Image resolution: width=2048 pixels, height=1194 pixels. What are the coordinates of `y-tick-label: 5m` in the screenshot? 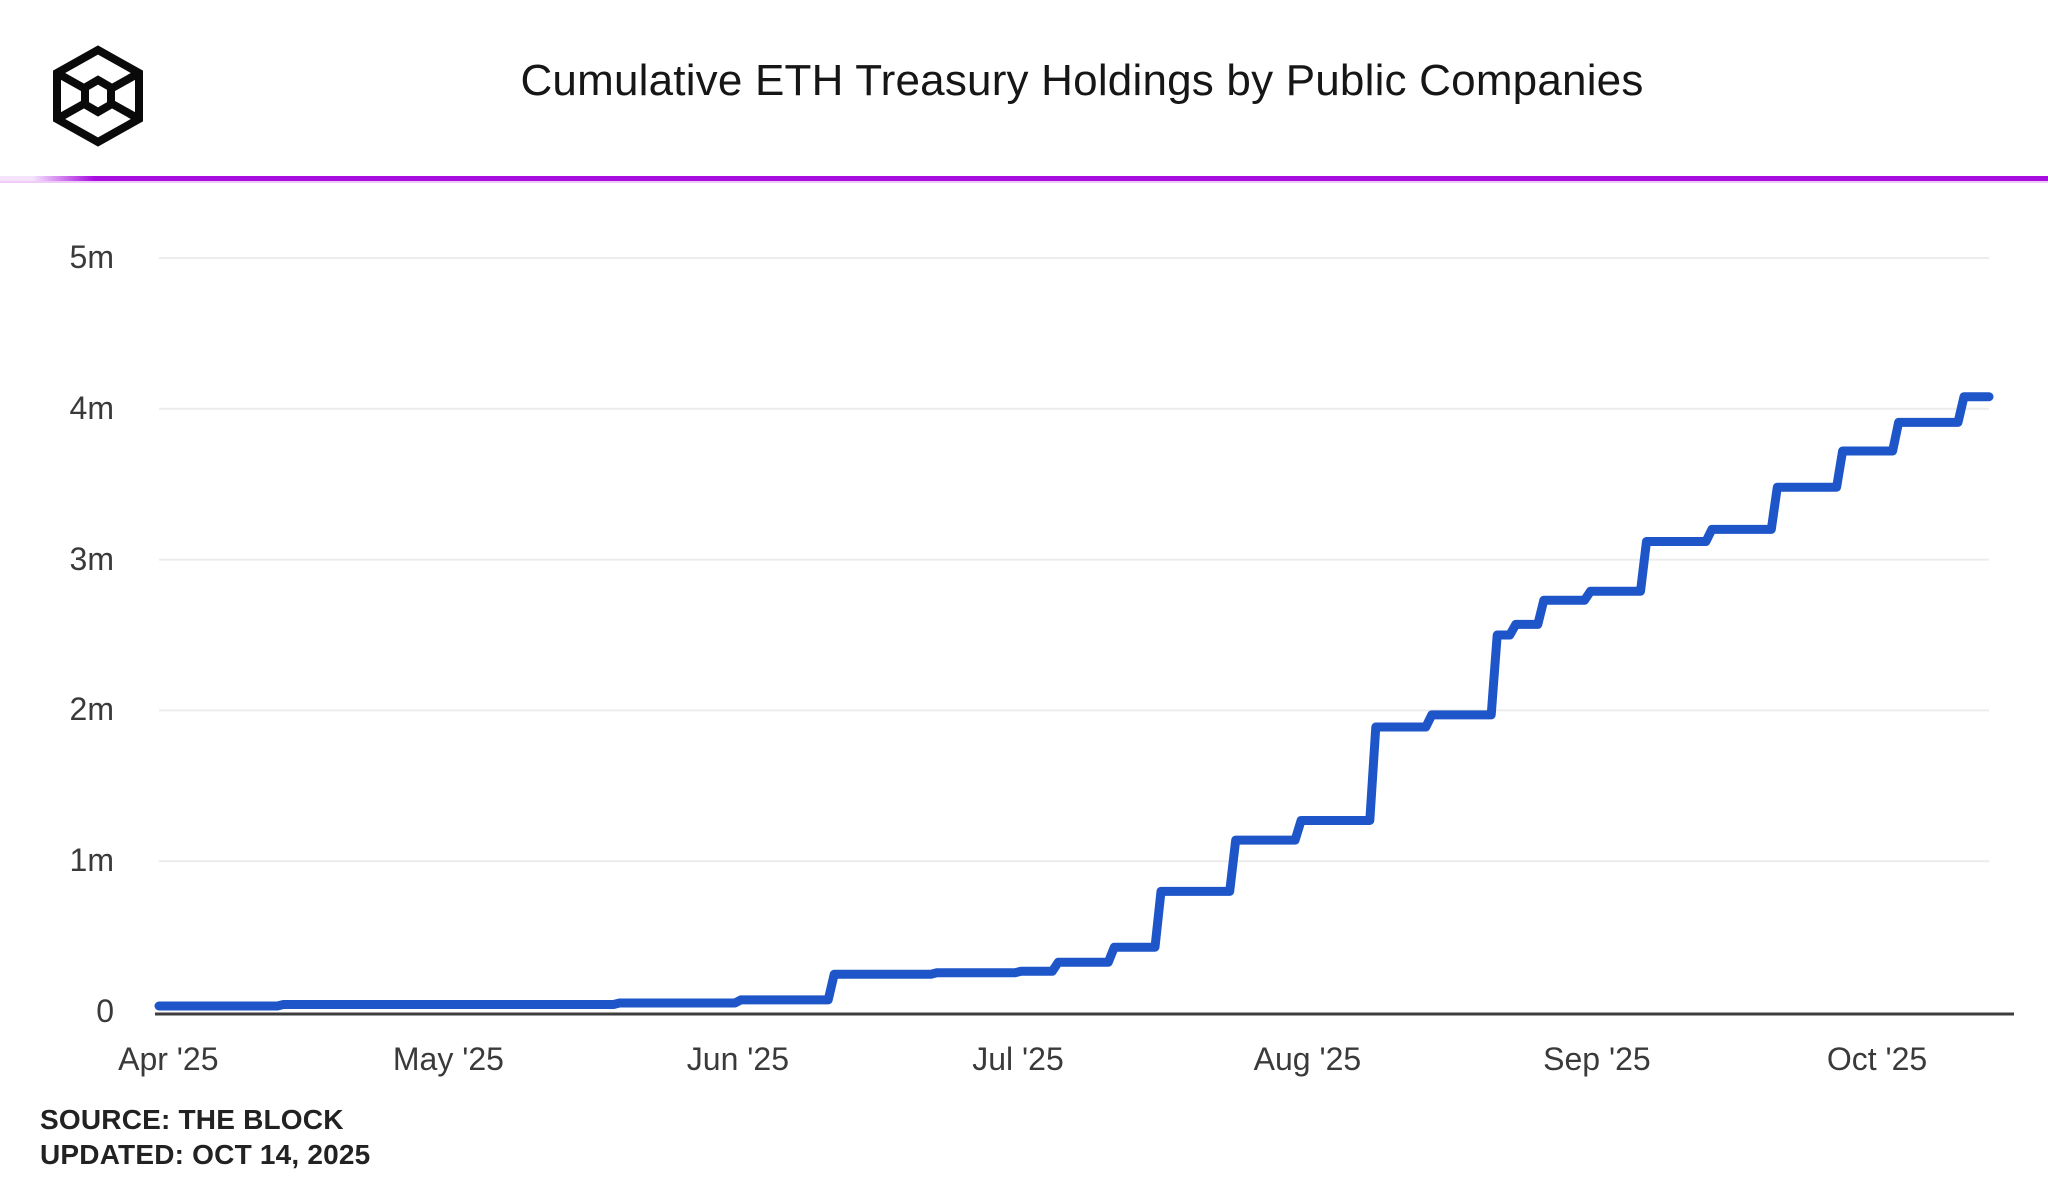 It's located at (91, 257).